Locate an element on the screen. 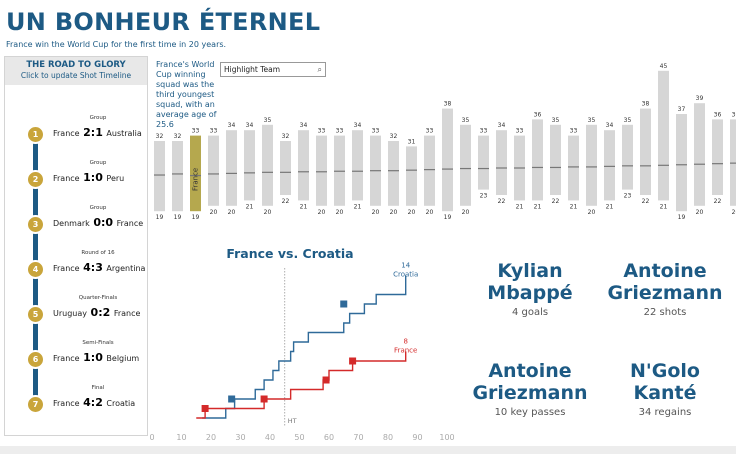 The height and width of the screenshot is (454, 736). max-age-label: 38 is located at coordinates (646, 104).